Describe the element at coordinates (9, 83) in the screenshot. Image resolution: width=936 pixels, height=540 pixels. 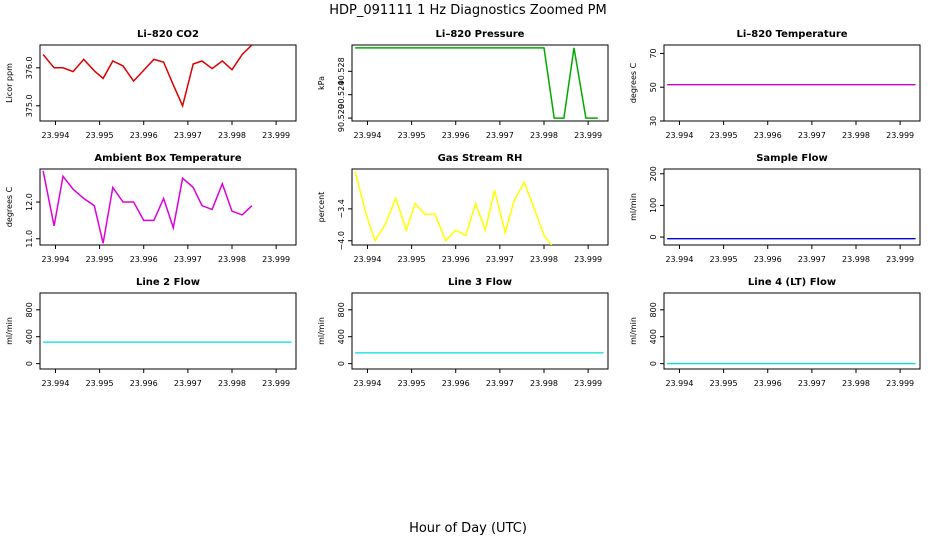
I see `y-axis-label: Licor ppm` at that location.